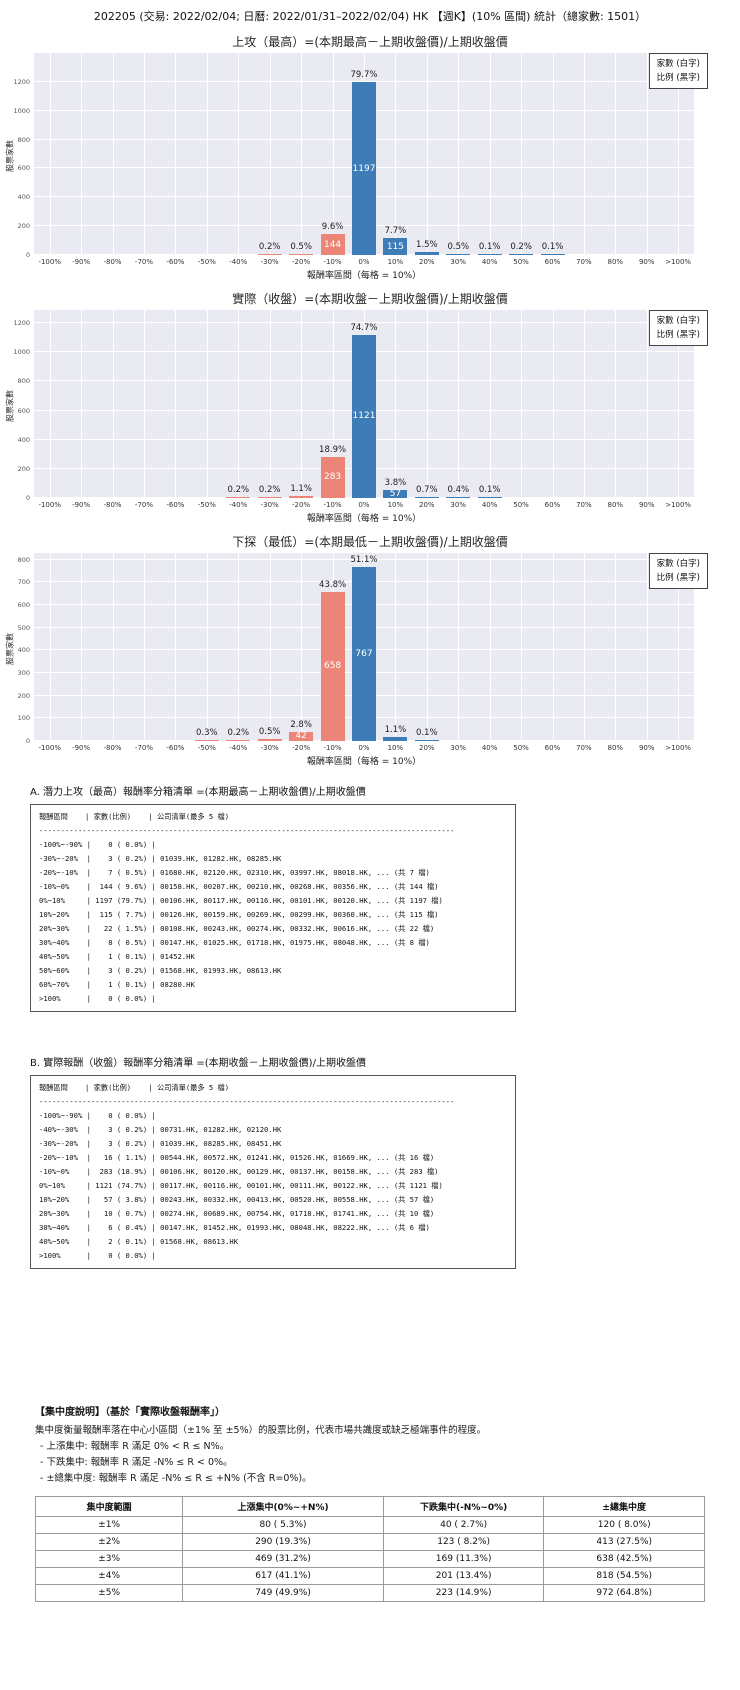 The height and width of the screenshot is (1690, 740). What do you see at coordinates (283, 1542) in the screenshot?
I see `table-cell: 290 (19.3%)` at bounding box center [283, 1542].